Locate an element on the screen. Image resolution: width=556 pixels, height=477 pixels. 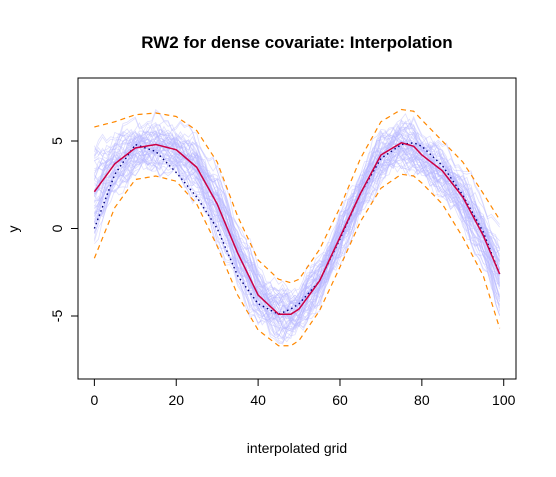
y-tick-label: -5 is located at coordinates (57, 316).